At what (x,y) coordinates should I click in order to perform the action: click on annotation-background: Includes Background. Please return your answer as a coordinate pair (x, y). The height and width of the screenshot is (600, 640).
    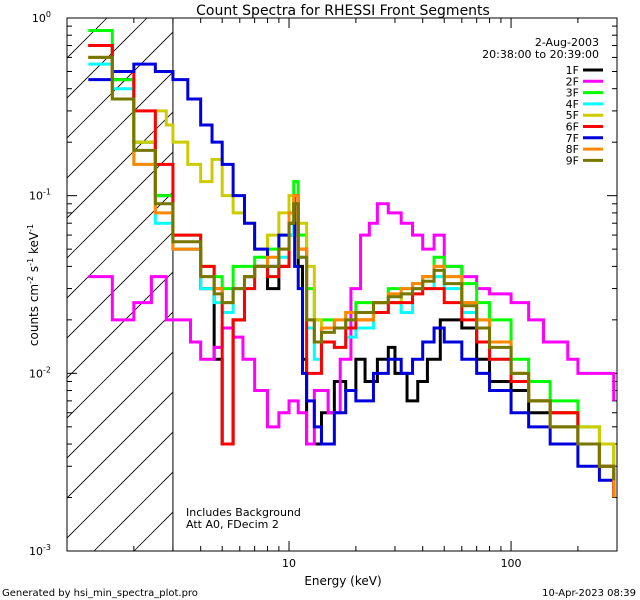
    Looking at the image, I should click on (243, 512).